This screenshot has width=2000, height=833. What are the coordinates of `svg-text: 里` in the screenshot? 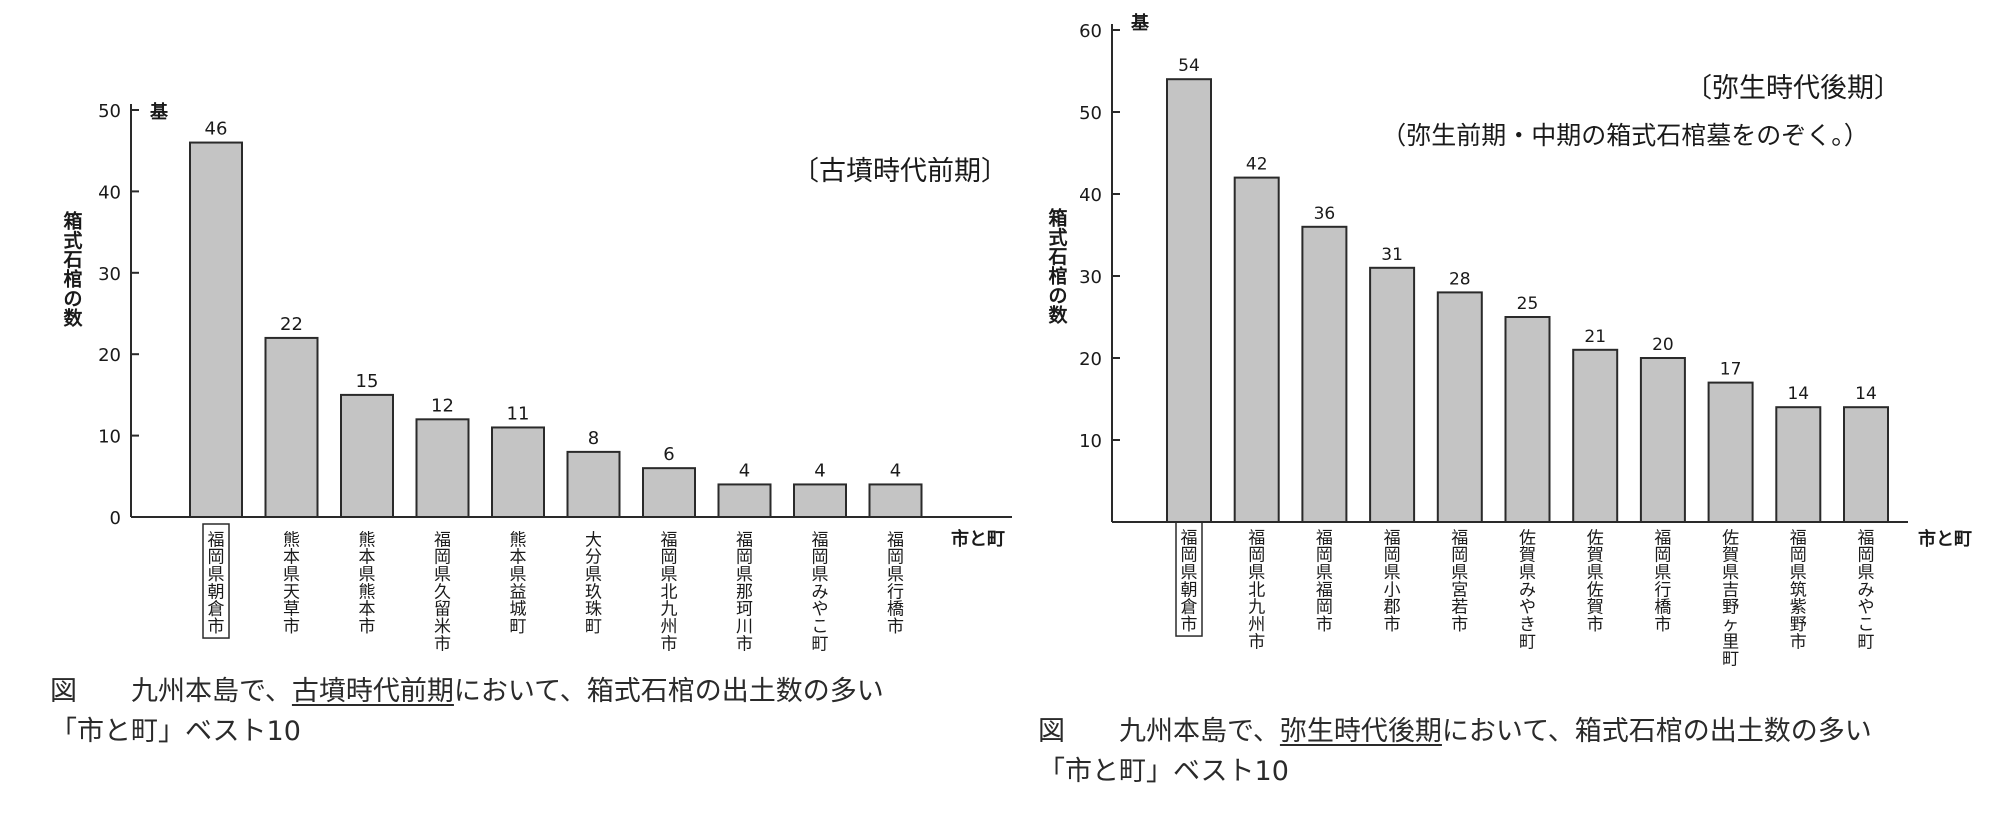 It's located at (1730, 642).